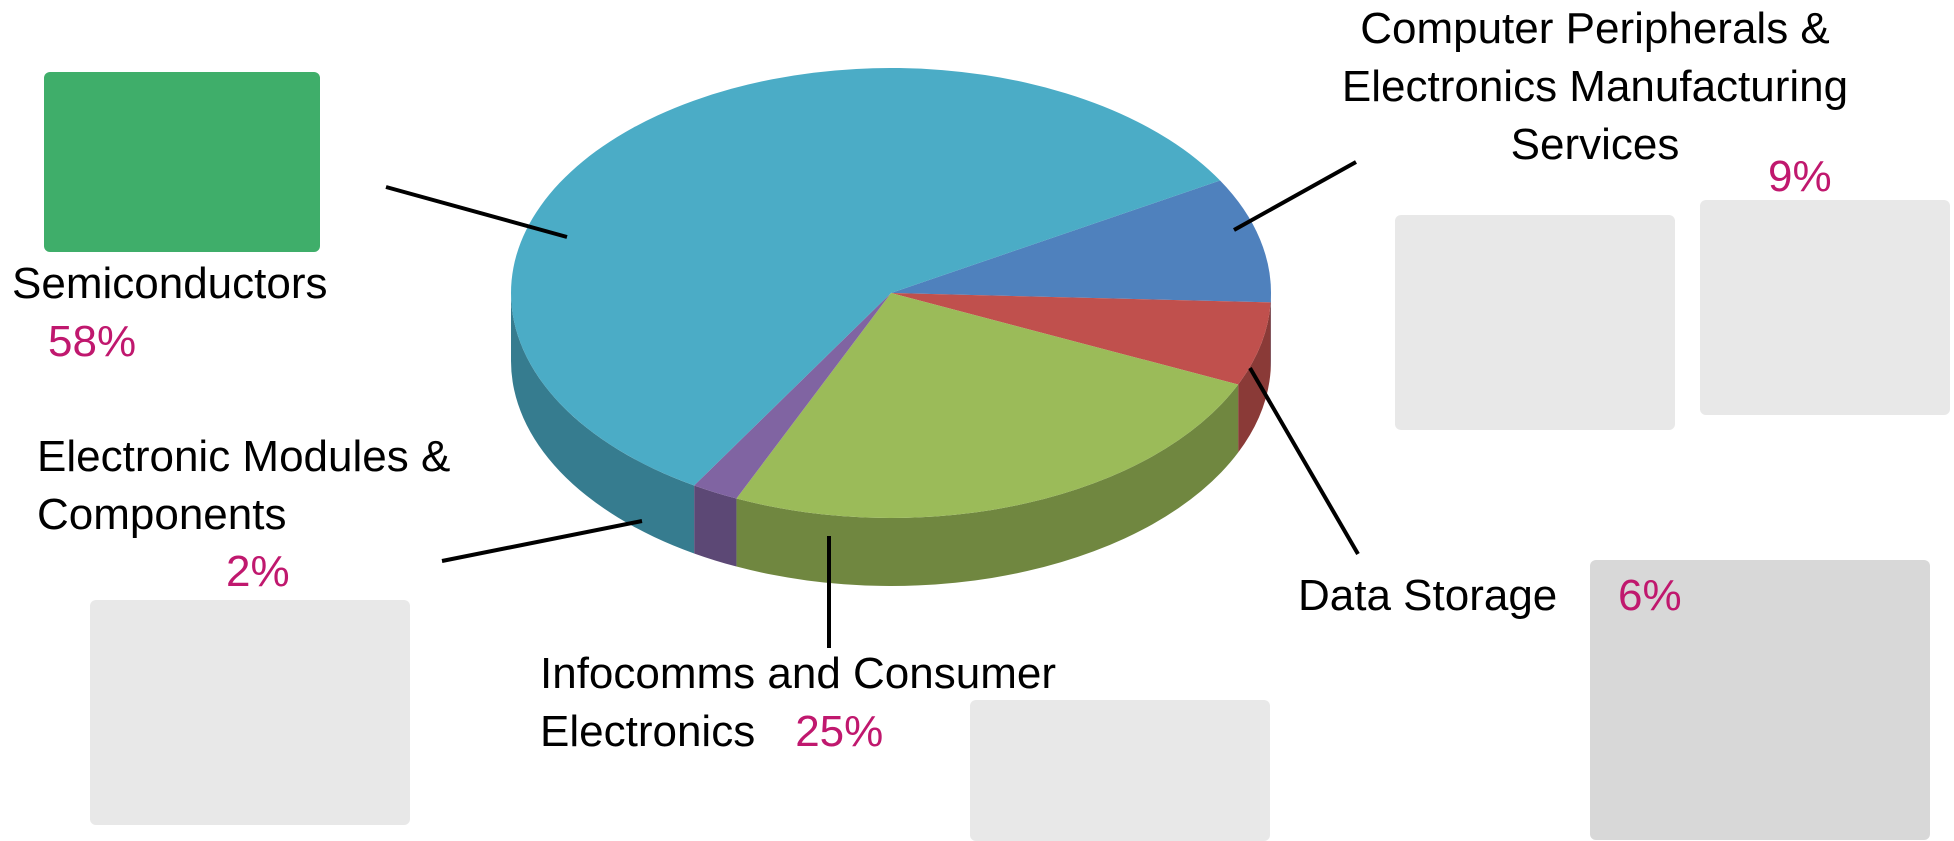 The width and height of the screenshot is (1954, 841). What do you see at coordinates (182, 162) in the screenshot?
I see `semiconductor-image` at bounding box center [182, 162].